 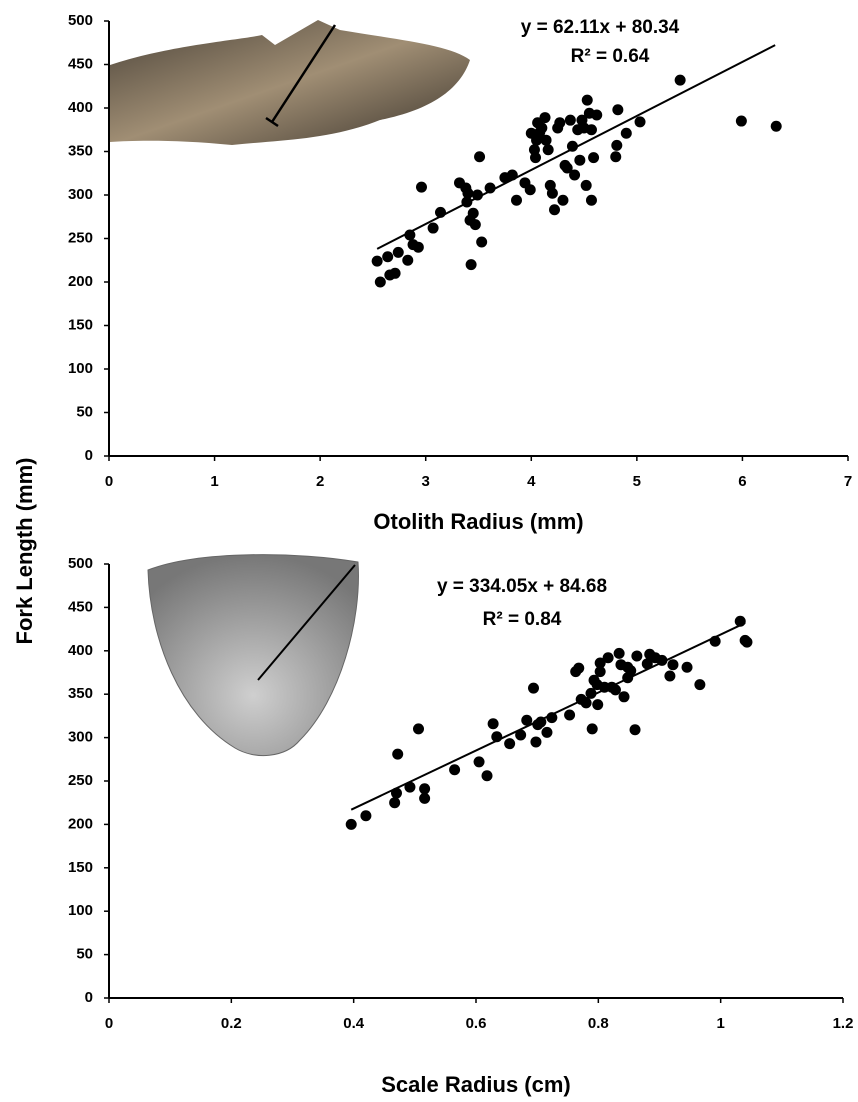 What do you see at coordinates (742, 481) in the screenshot?
I see `x-tick-label: 6` at bounding box center [742, 481].